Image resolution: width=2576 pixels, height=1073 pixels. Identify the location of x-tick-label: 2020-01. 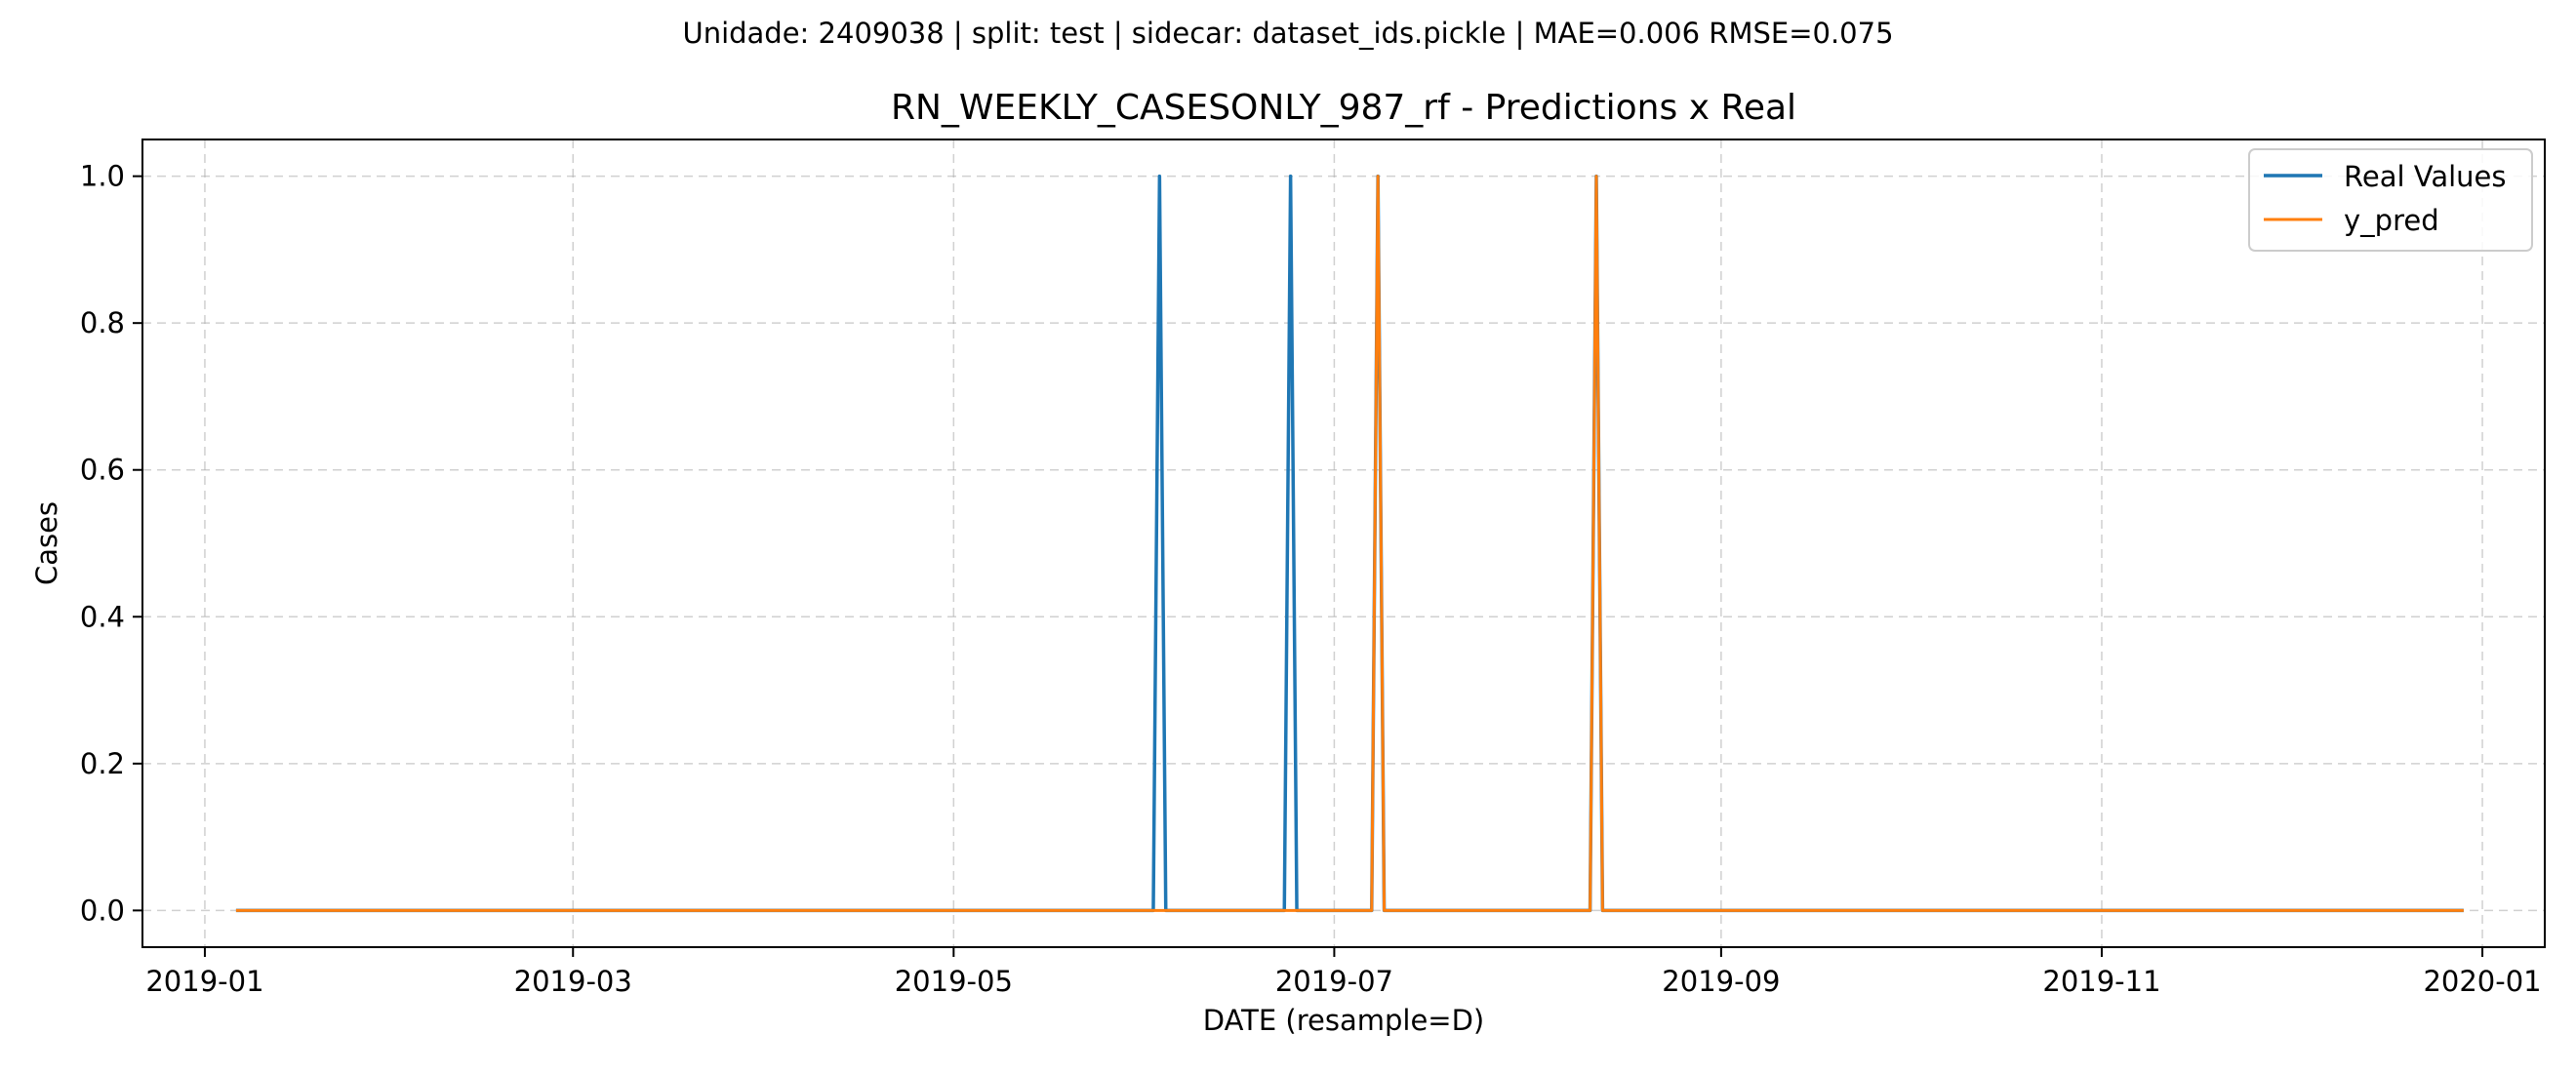
(2482, 982).